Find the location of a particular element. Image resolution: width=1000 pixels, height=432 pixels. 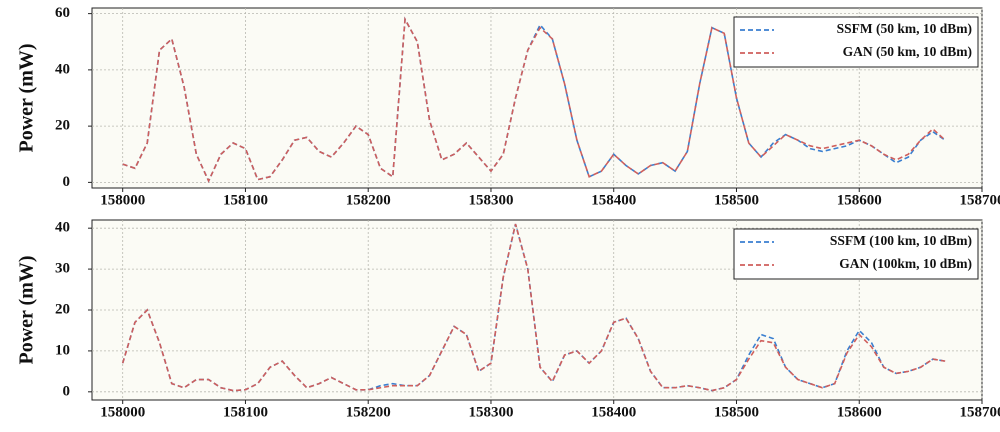

legend-label: GAN (100km, 10 dBm) is located at coordinates (905, 263).